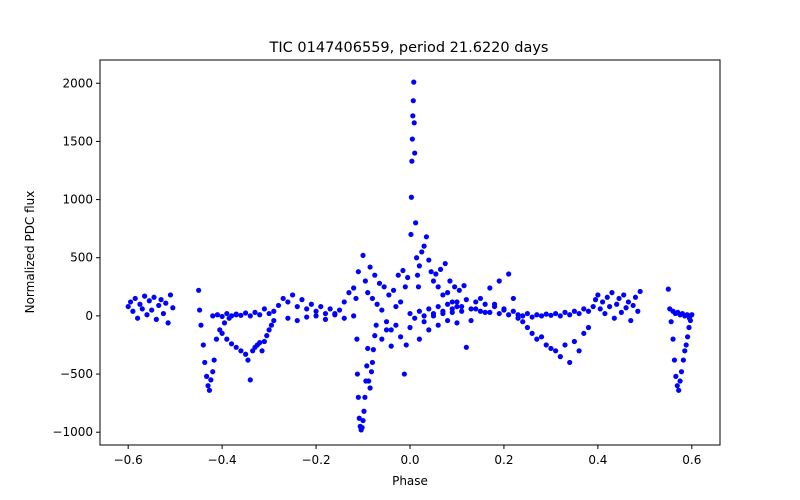  I want to click on x-tick-label: −0.4, so click(222, 460).